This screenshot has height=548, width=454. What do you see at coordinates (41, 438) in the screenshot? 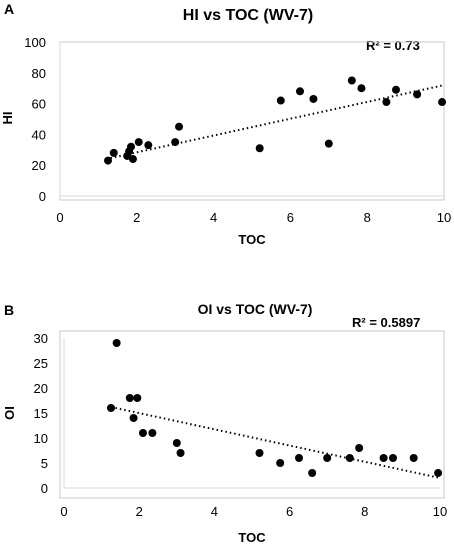
I see `chart-b-y-tick-label: 10` at bounding box center [41, 438].